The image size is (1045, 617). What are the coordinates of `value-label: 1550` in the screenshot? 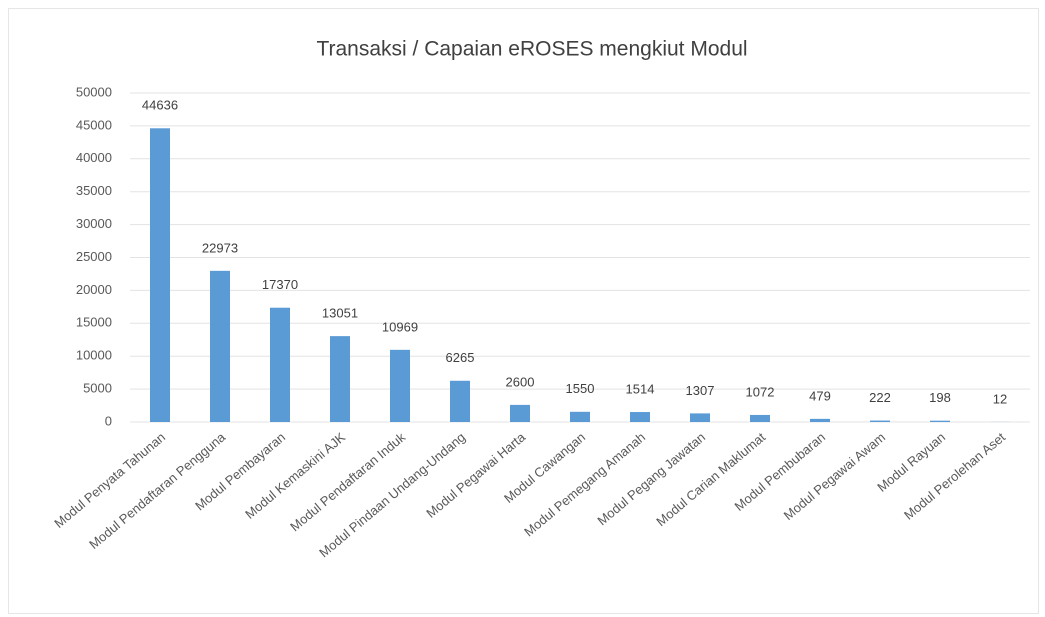 It's located at (580, 388).